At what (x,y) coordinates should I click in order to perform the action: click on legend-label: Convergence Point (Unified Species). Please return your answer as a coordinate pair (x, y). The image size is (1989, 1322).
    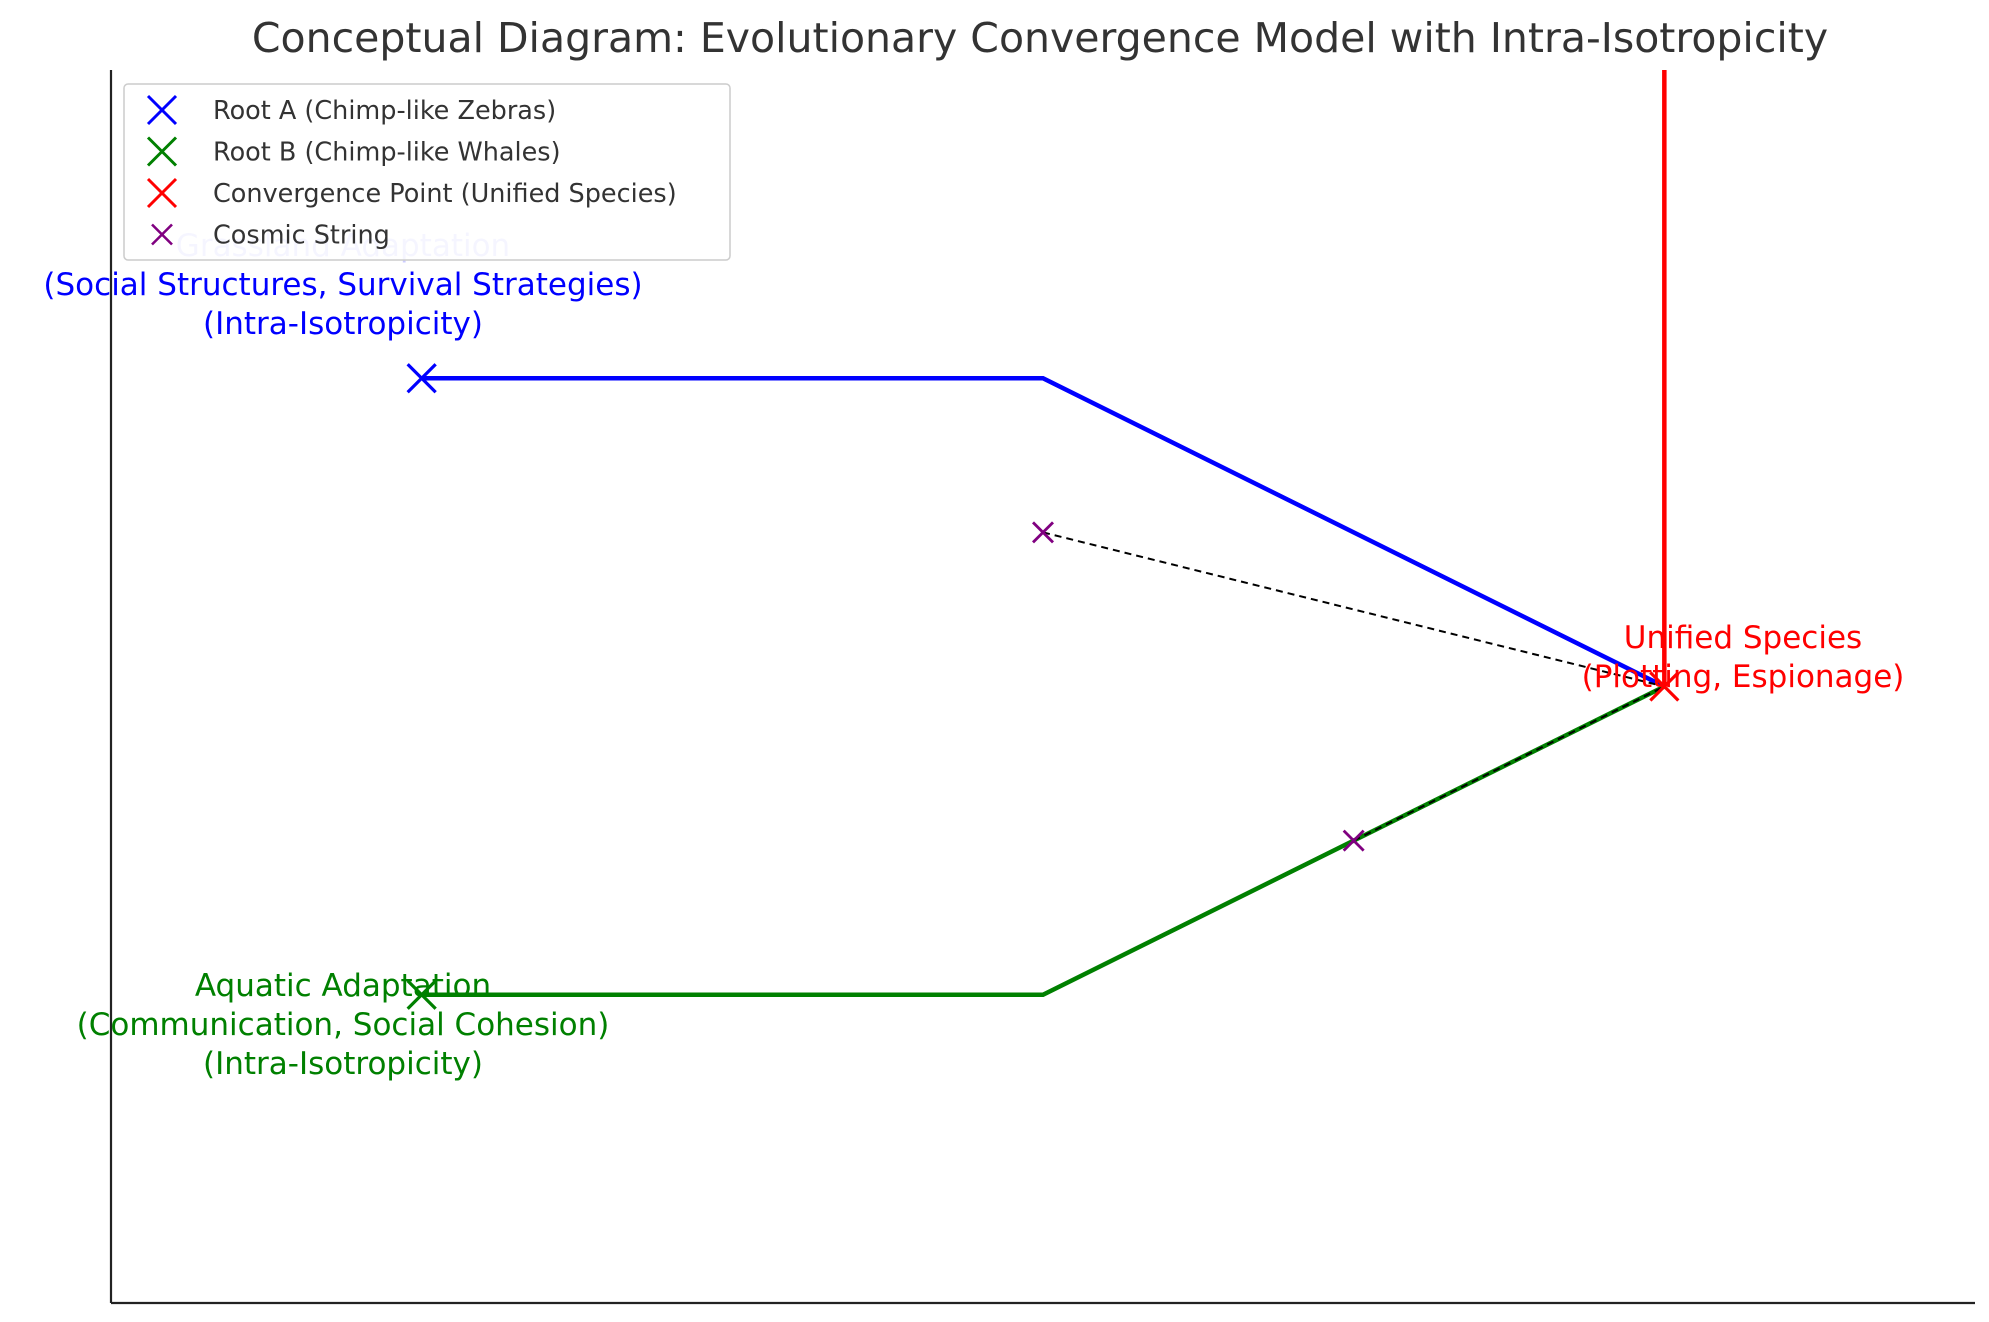
    Looking at the image, I should click on (445, 194).